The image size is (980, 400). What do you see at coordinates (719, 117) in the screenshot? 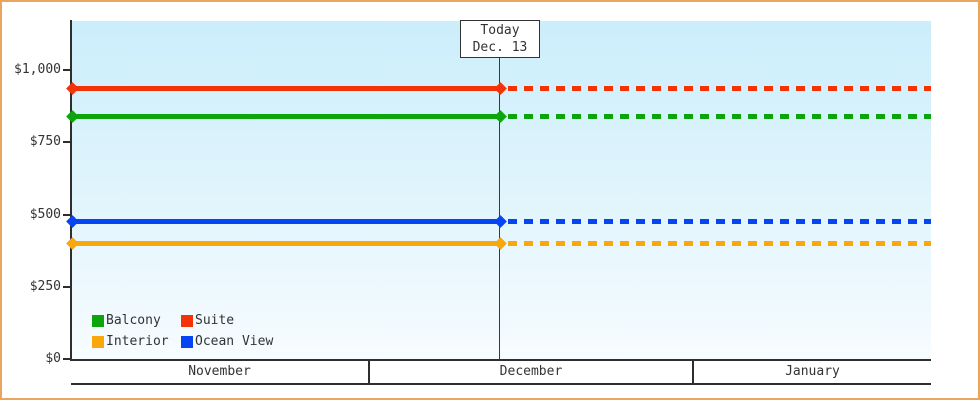
I see `series-forecast-line-balcony` at bounding box center [719, 117].